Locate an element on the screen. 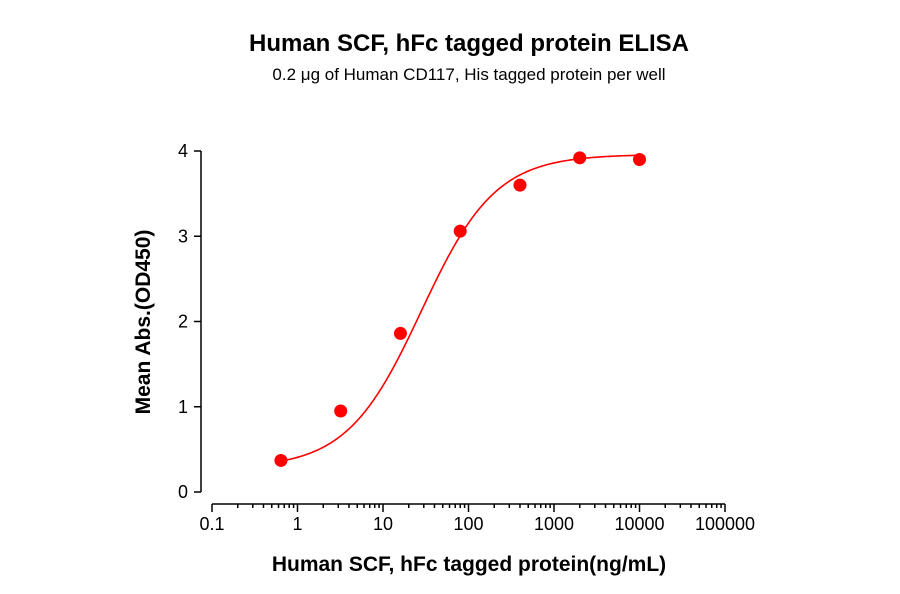 The height and width of the screenshot is (594, 900). y-tick-label: 4 is located at coordinates (183, 151).